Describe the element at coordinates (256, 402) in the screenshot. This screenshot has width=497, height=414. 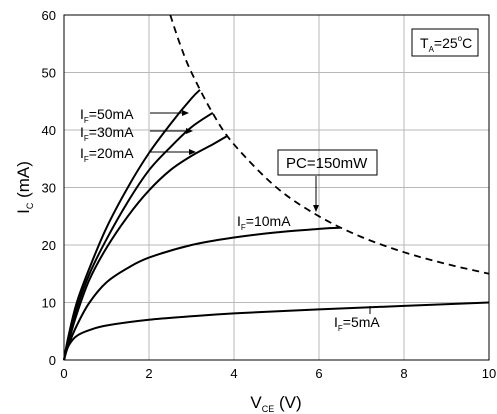
I see `x-axis-label-main: V` at that location.